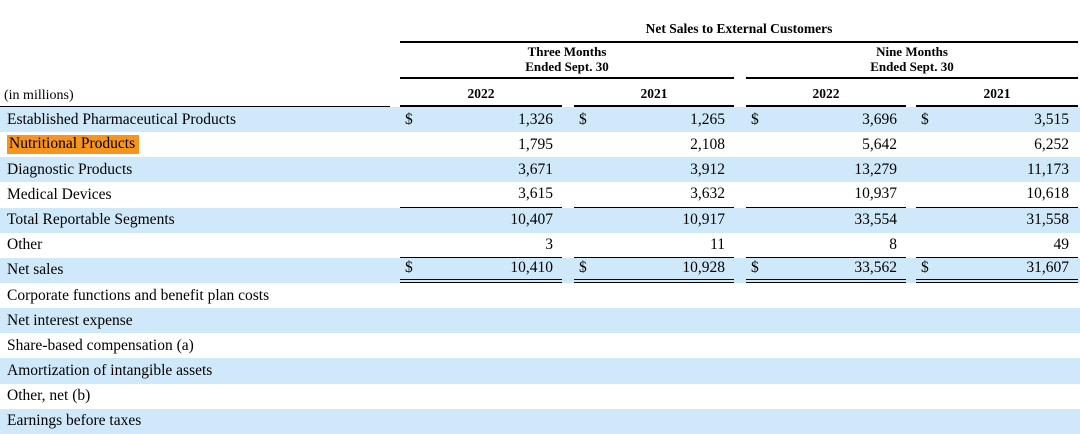 Image resolution: width=1080 pixels, height=434 pixels. What do you see at coordinates (540, 396) in the screenshot?
I see `table-row: Other, net (b)` at bounding box center [540, 396].